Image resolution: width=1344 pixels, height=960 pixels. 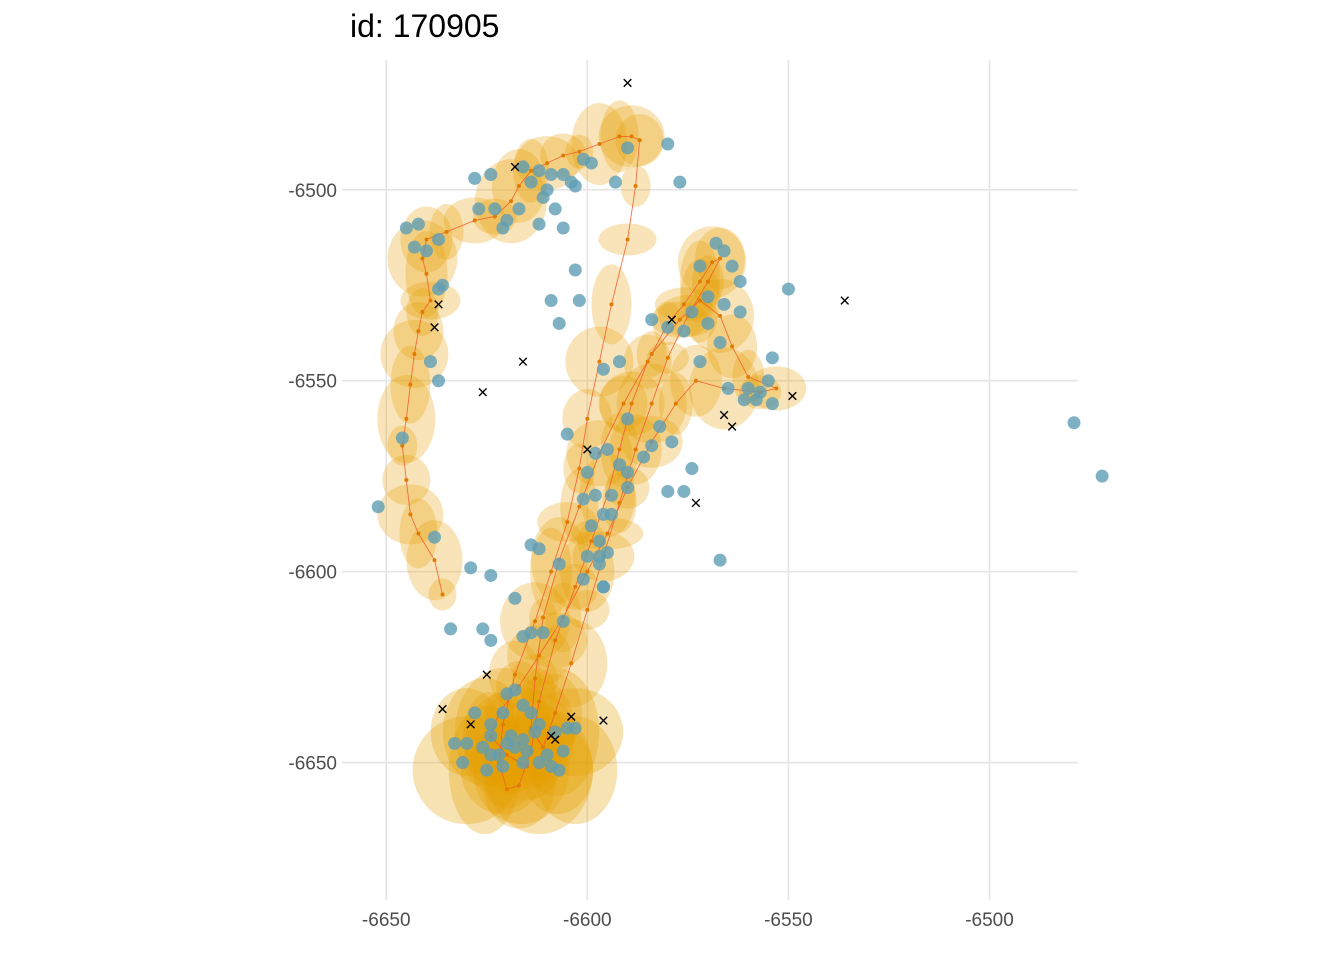 I want to click on x-axis-tick-labels: -6650 -6600 -6550 -6500, so click(x=688, y=920).